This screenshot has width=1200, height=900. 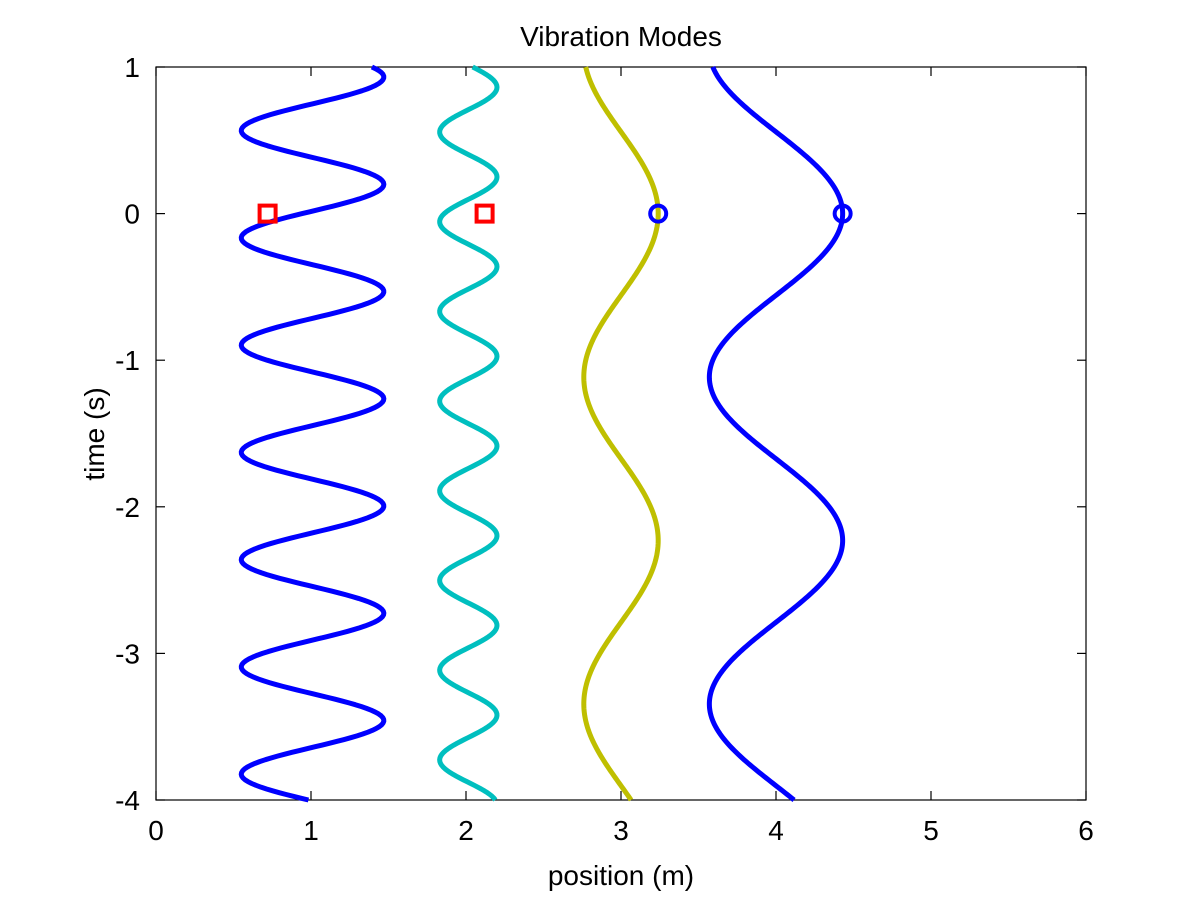 What do you see at coordinates (132, 214) in the screenshot?
I see `y-tick-label: 0` at bounding box center [132, 214].